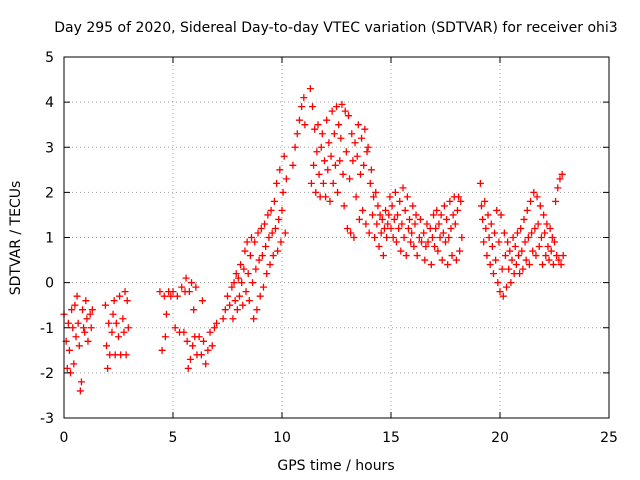 This screenshot has height=480, width=640. I want to click on y-tick-label: -3, so click(47, 419).